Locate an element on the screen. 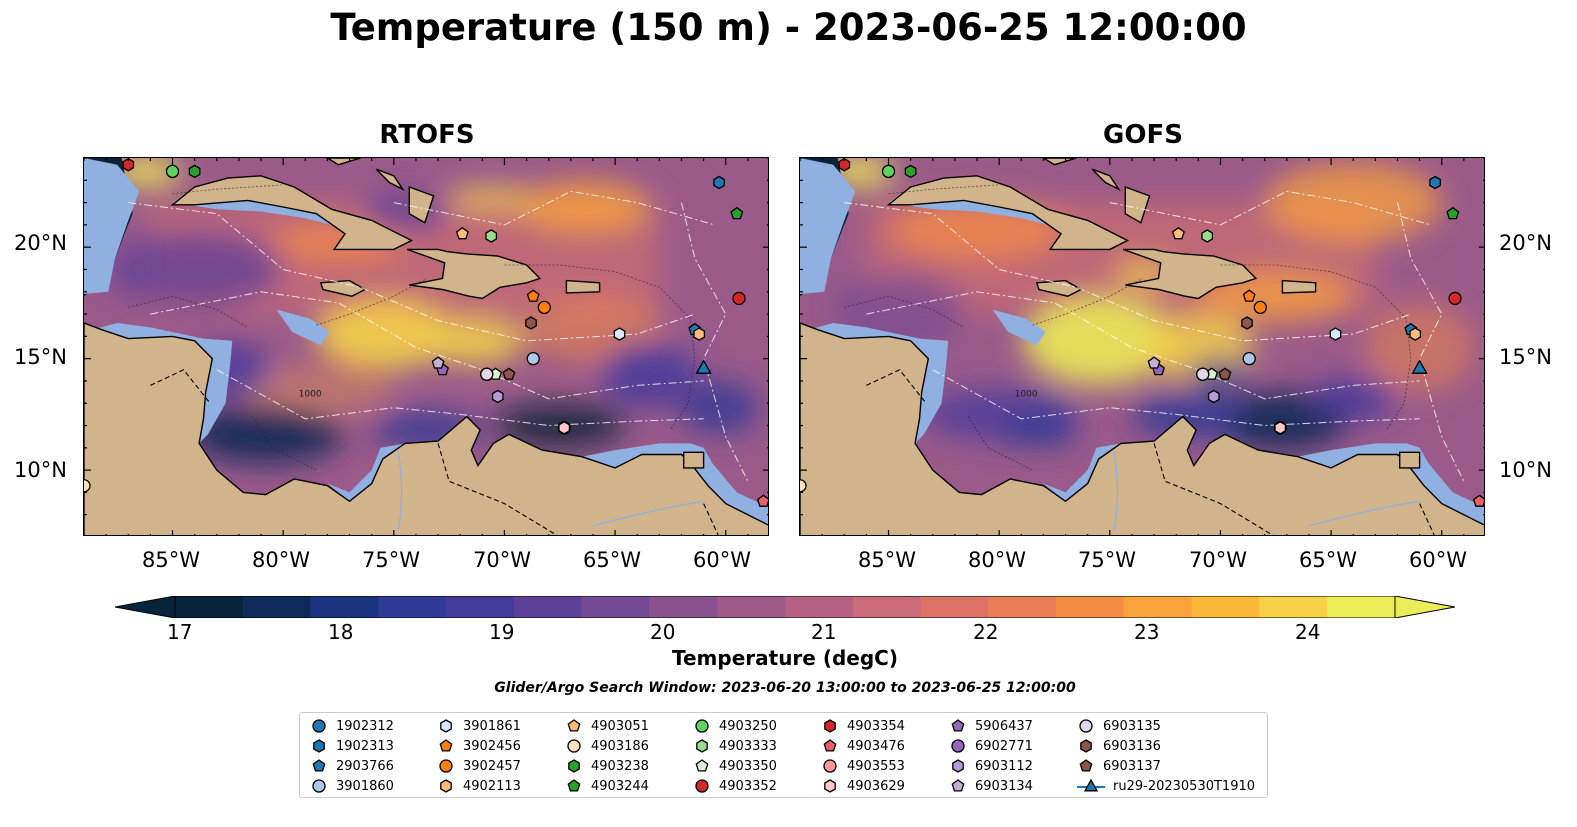 The width and height of the screenshot is (1577, 827). legend-label: 4903553 is located at coordinates (876, 766).